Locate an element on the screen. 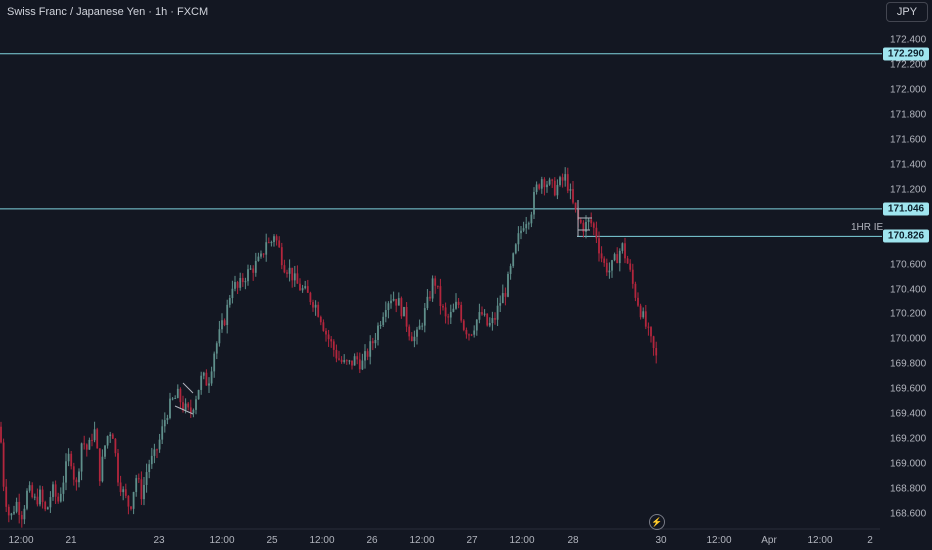 Image resolution: width=932 pixels, height=550 pixels. y-tick-label: 171.400 is located at coordinates (908, 165).